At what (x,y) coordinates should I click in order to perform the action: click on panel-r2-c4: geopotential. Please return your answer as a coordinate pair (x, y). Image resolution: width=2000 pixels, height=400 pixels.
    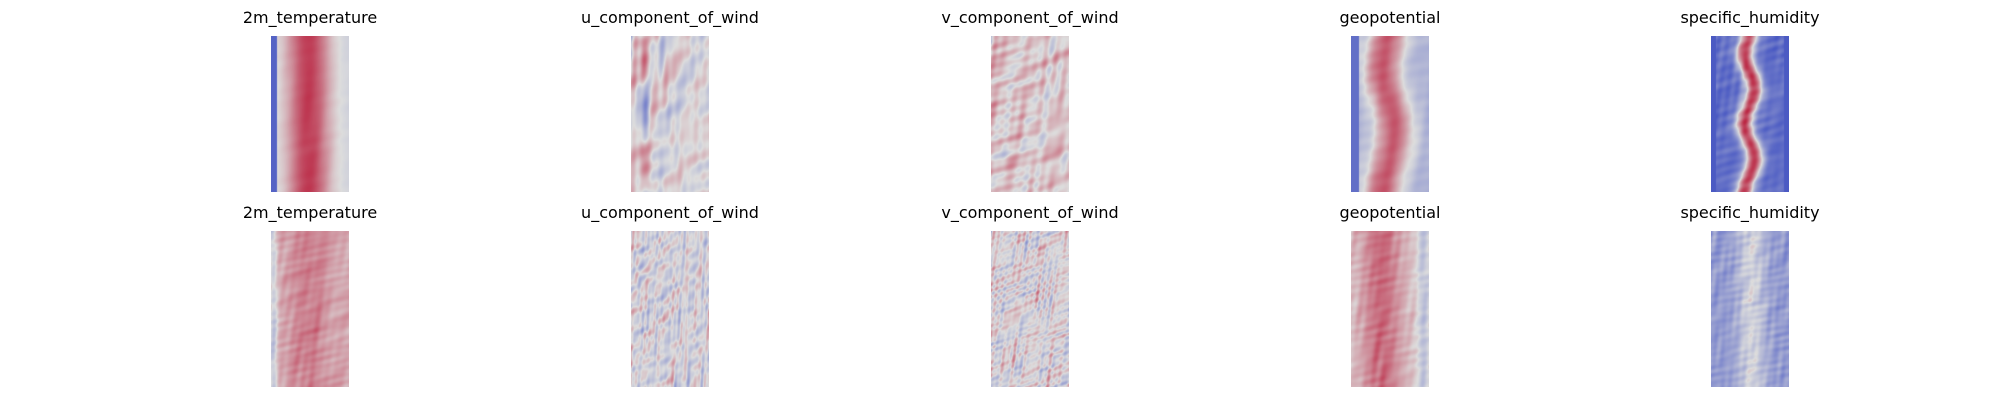
    Looking at the image, I should click on (1390, 298).